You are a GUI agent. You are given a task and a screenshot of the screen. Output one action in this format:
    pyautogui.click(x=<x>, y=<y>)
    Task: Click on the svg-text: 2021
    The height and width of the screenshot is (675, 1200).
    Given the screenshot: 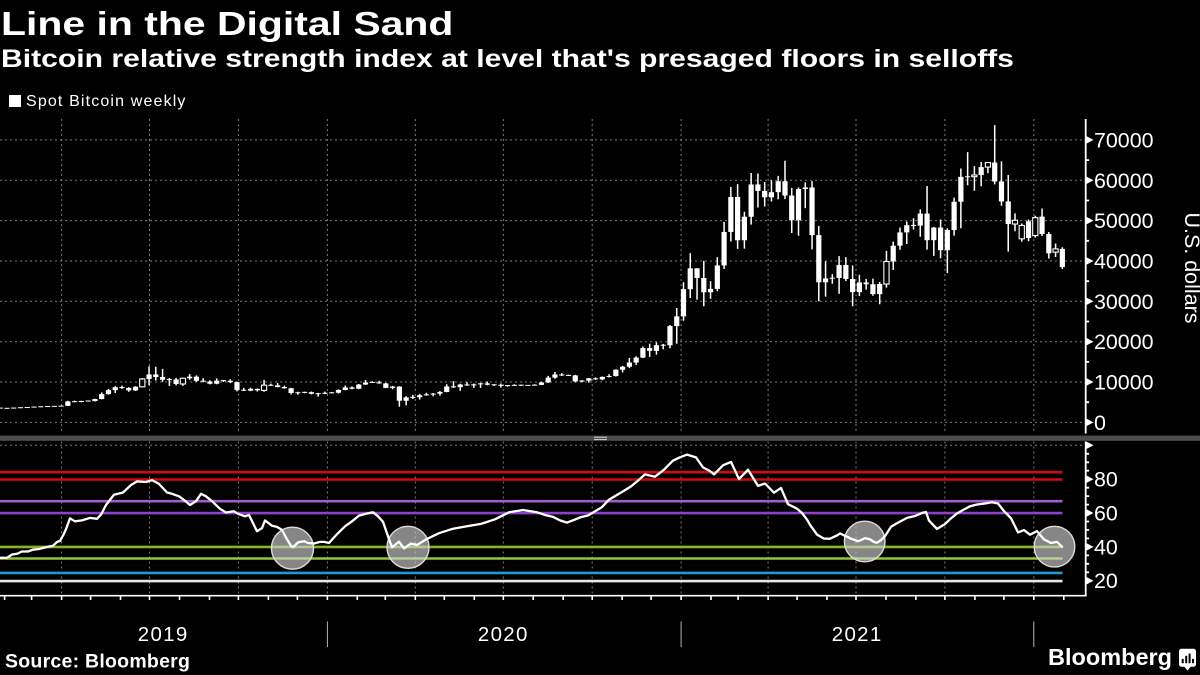 What is the action you would take?
    pyautogui.click(x=857, y=634)
    